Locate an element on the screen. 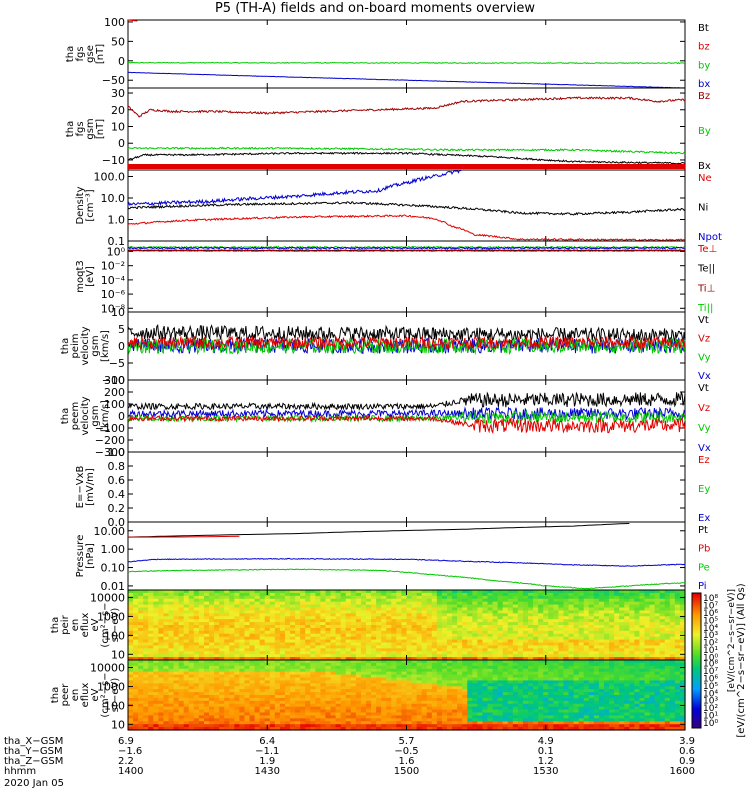 This screenshot has height=800, width=750. y-tick-label: 0.2 is located at coordinates (117, 508).